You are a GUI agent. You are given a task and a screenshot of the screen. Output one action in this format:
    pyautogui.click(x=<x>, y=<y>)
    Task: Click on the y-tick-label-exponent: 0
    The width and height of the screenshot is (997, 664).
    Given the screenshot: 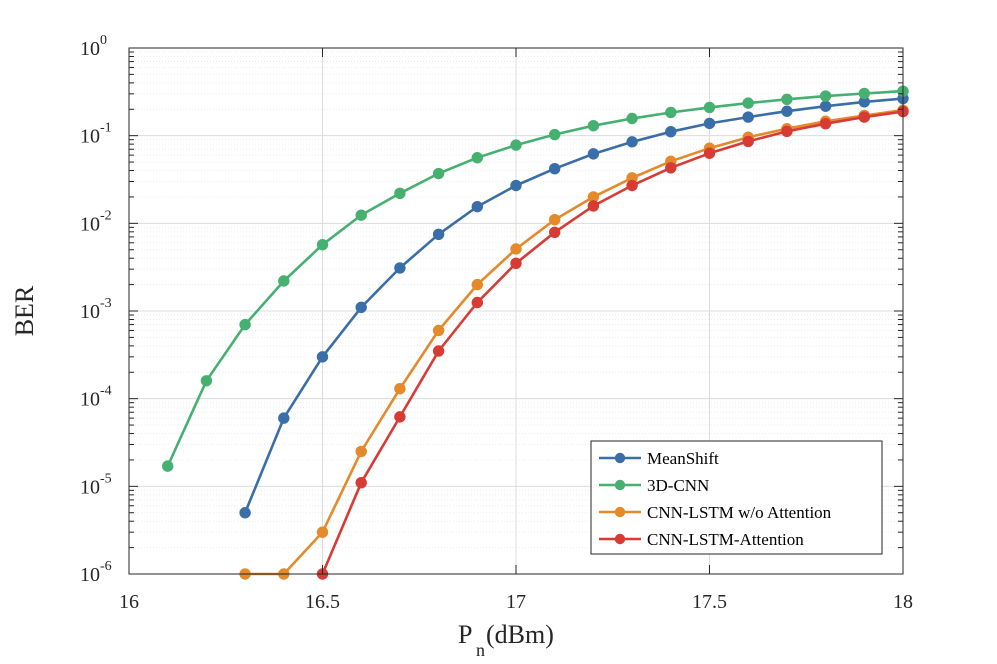 What is the action you would take?
    pyautogui.click(x=103, y=40)
    